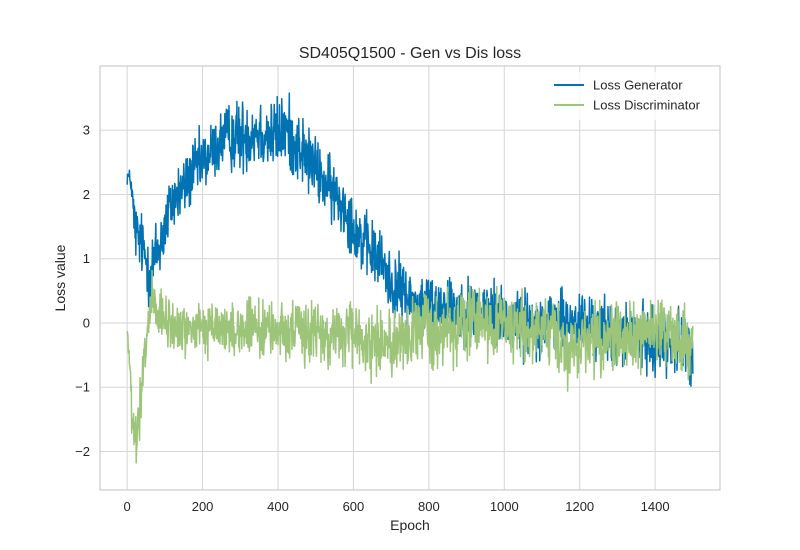  I want to click on chart-title: SD405Q1500 - Gen vs Dis loss, so click(410, 53).